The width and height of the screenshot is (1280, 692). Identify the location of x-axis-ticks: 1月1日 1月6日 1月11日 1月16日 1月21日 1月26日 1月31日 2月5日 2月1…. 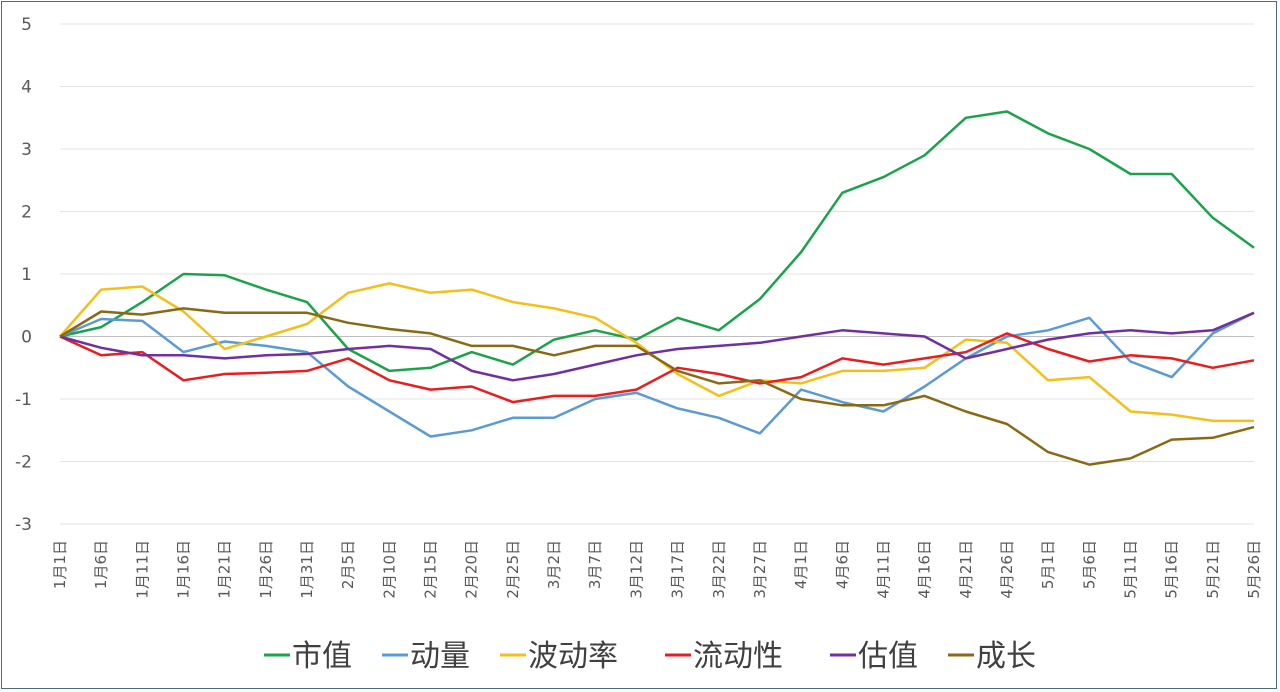
(657, 569).